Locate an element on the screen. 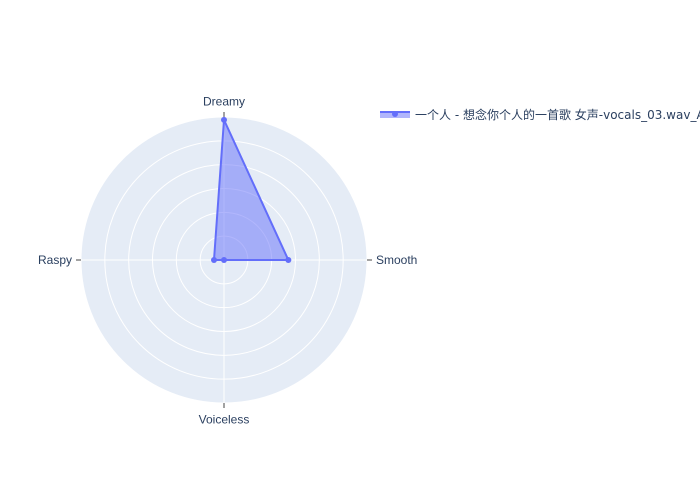 The height and width of the screenshot is (500, 700). data-point-dreamy is located at coordinates (224, 120).